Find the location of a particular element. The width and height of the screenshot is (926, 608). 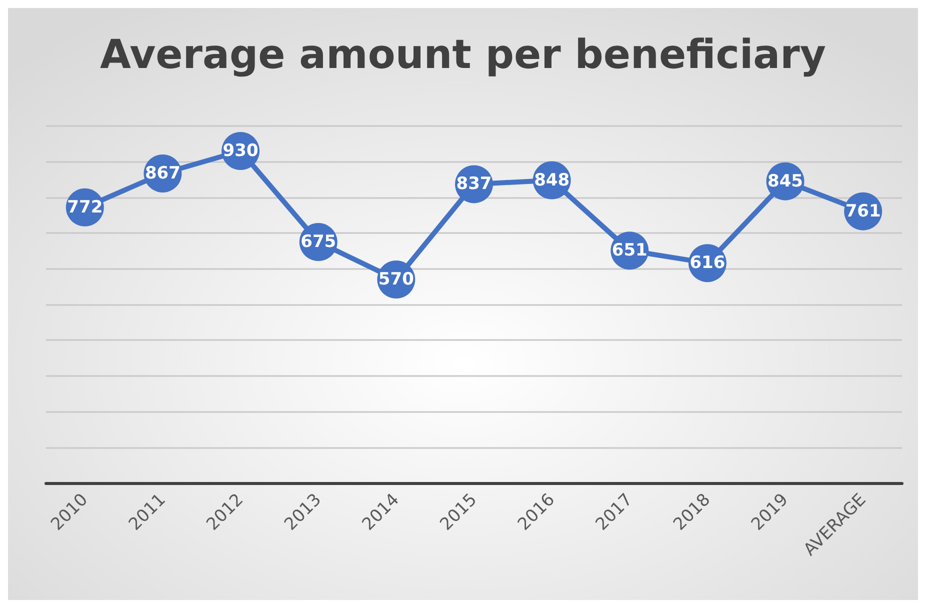

data-label: 772 is located at coordinates (85, 207).